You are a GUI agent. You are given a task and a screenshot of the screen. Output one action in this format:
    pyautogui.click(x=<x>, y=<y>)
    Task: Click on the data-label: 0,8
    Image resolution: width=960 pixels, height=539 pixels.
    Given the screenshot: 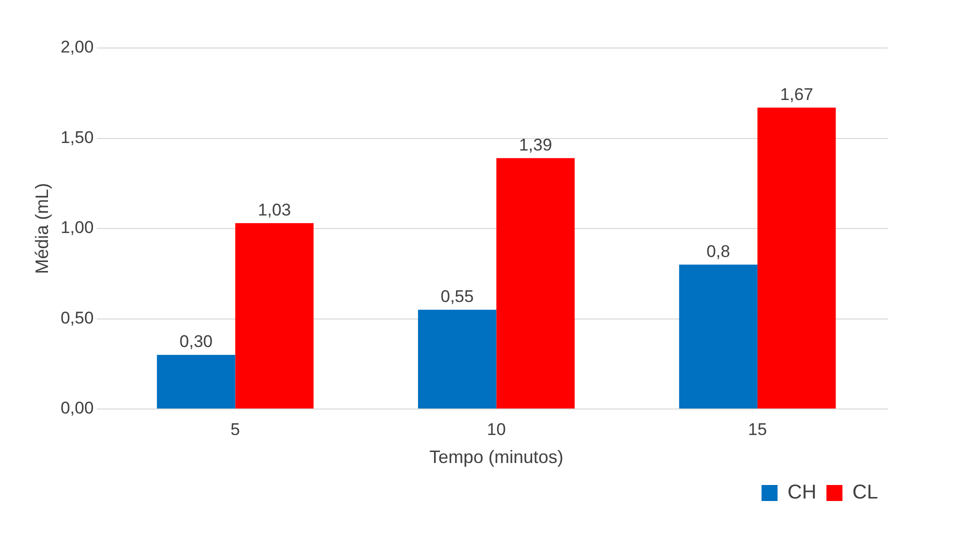 What is the action you would take?
    pyautogui.click(x=718, y=251)
    